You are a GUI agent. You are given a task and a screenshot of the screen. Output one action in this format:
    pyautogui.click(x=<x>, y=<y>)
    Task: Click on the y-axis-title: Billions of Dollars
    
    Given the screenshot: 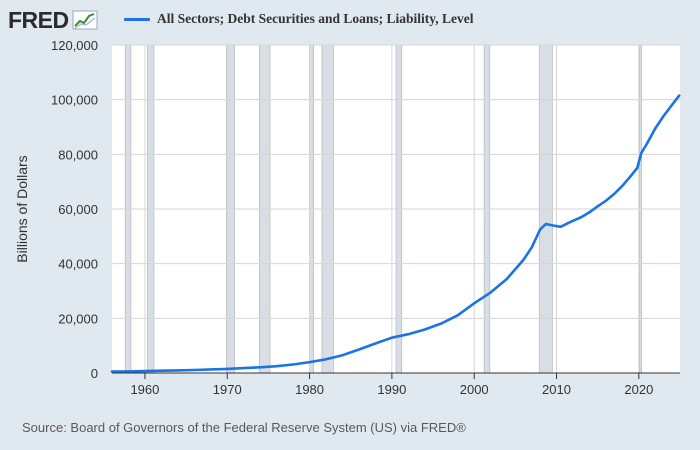 What is the action you would take?
    pyautogui.click(x=22, y=208)
    